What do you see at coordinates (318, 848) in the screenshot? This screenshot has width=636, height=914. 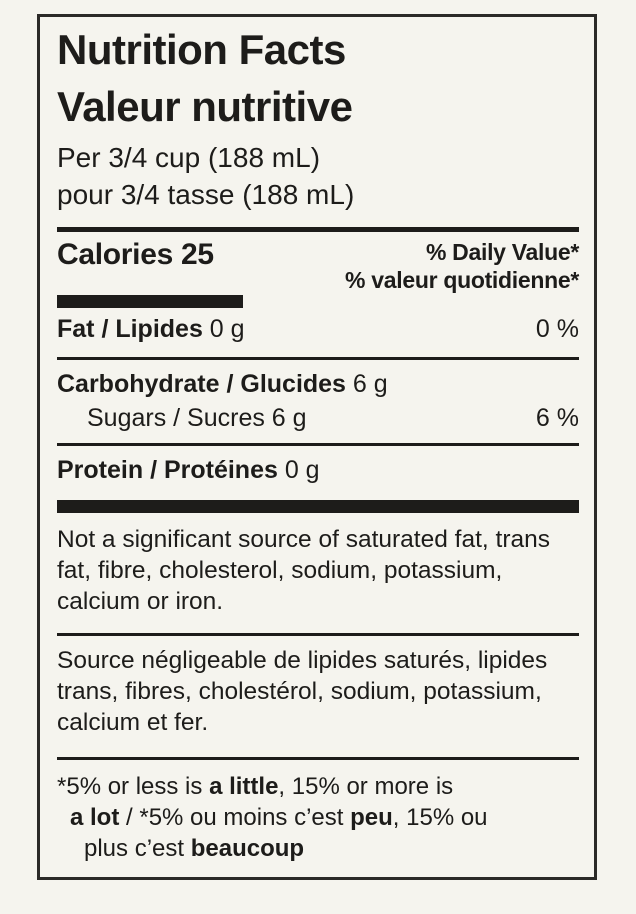 I see `footnote-line-3: plus c’est beaucoup` at bounding box center [318, 848].